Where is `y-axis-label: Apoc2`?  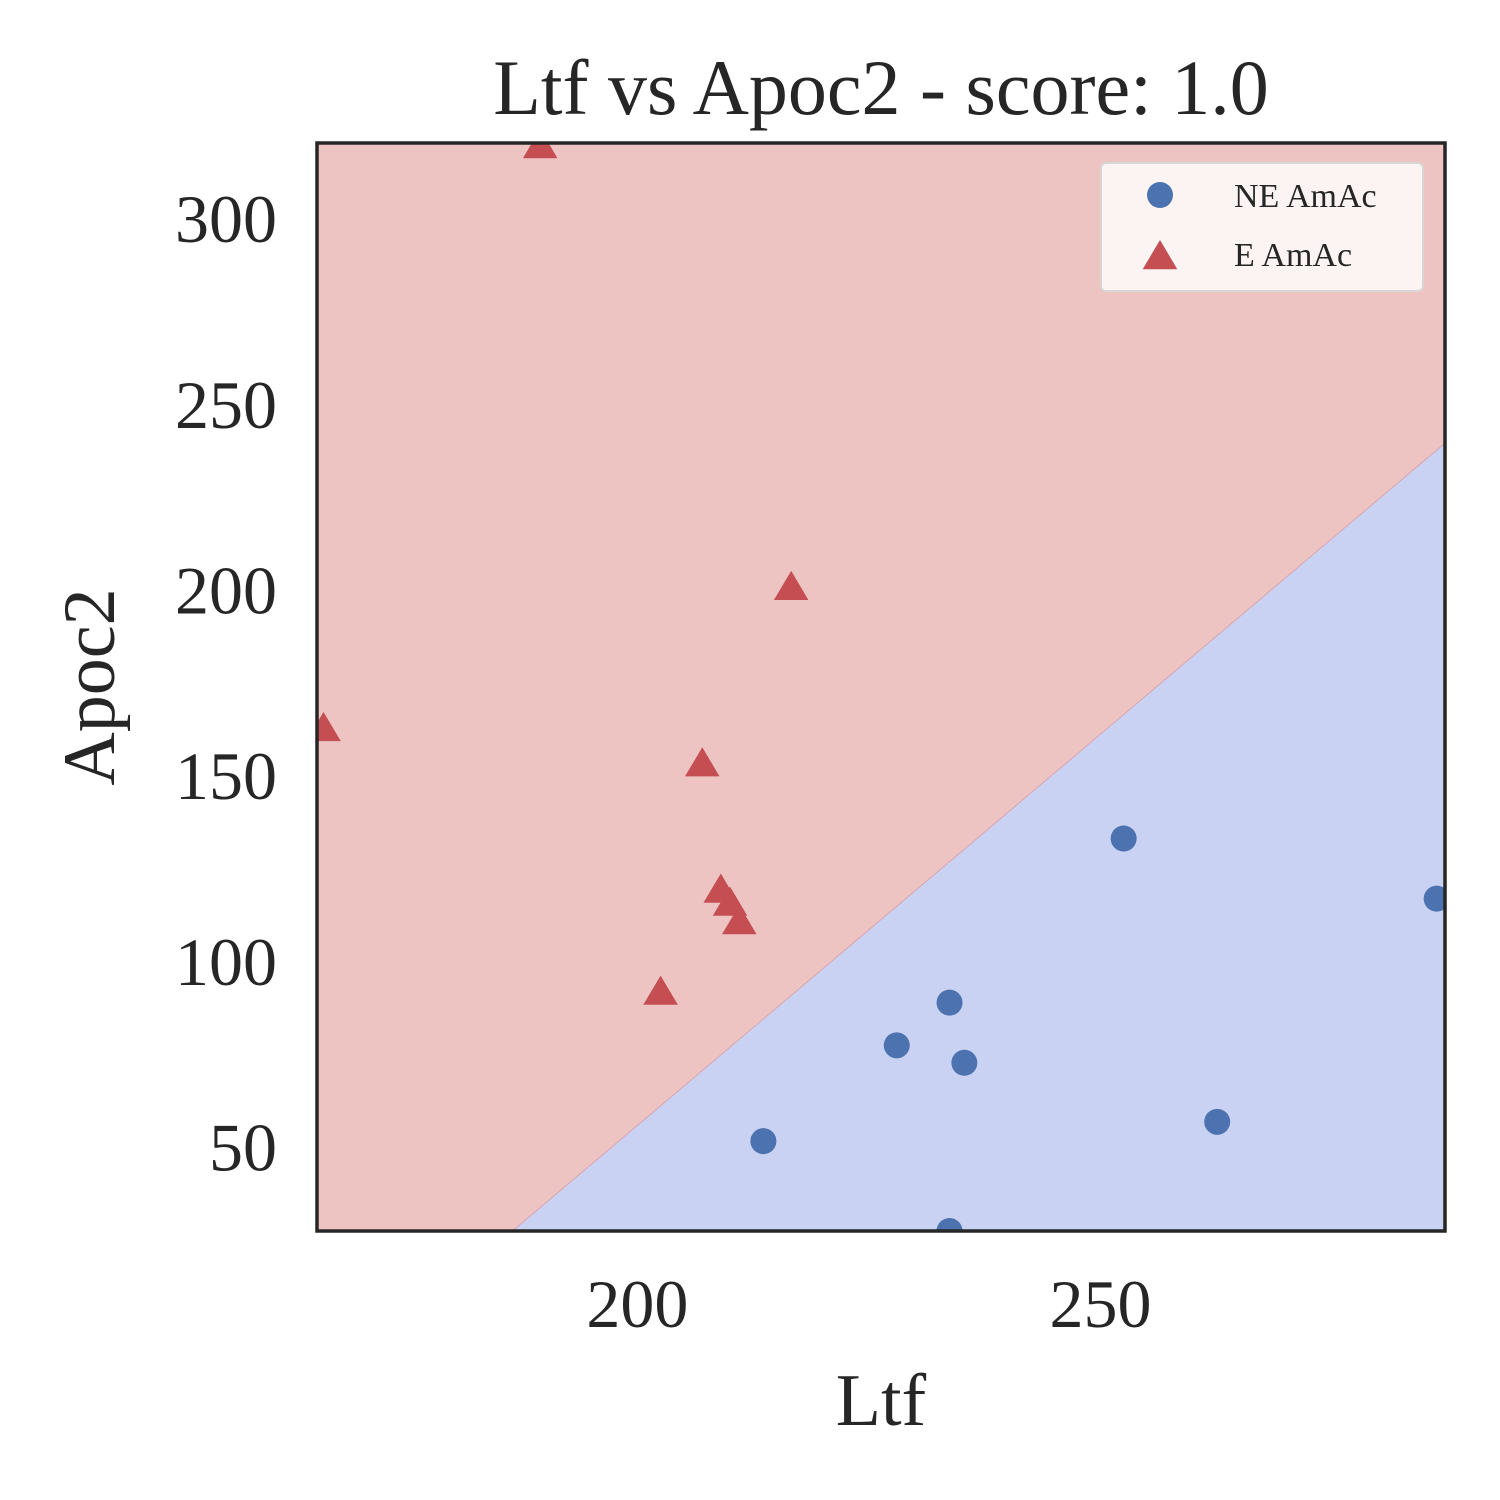 y-axis-label: Apoc2 is located at coordinates (90, 686).